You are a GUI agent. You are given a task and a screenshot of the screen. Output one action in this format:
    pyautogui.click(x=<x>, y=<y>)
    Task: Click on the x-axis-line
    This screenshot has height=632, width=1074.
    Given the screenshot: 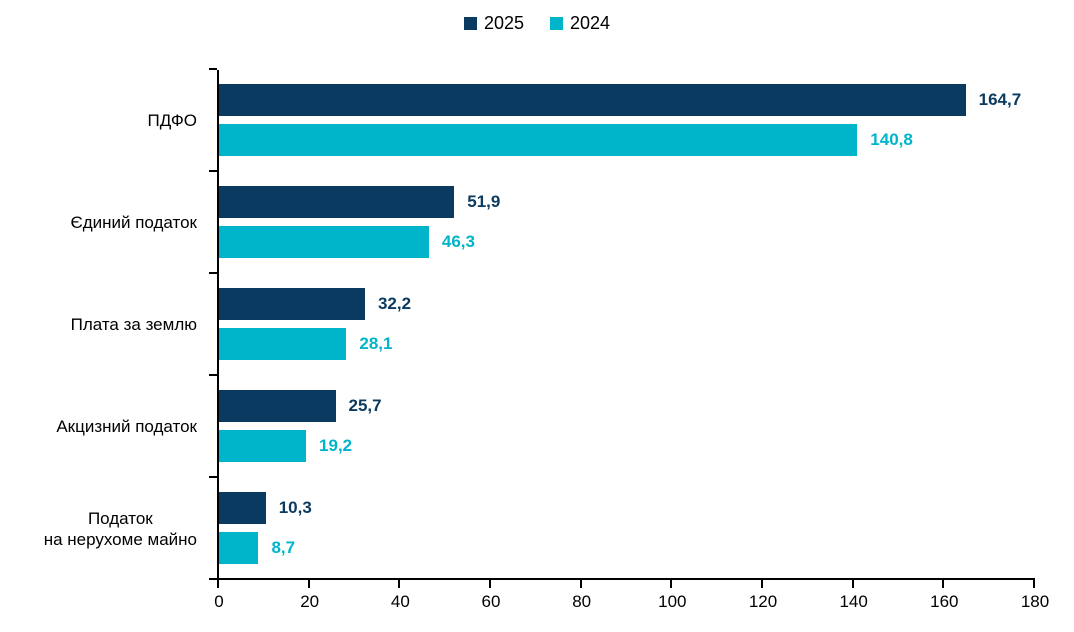 What is the action you would take?
    pyautogui.click(x=626, y=579)
    